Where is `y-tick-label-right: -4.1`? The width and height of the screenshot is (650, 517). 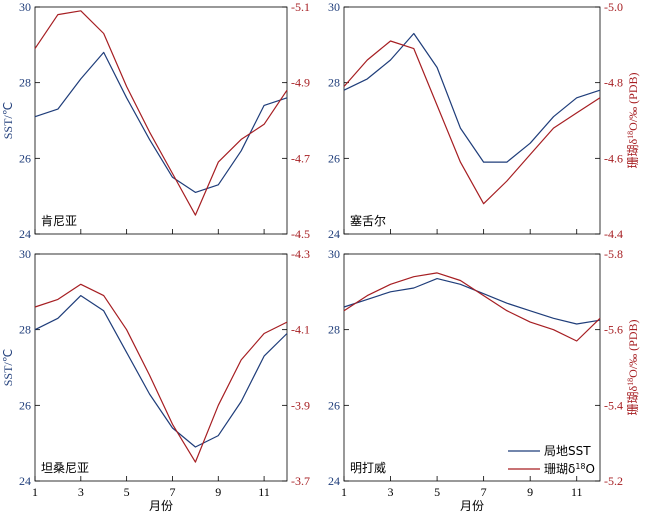
y-tick-label-right: -4.1 is located at coordinates (300, 330).